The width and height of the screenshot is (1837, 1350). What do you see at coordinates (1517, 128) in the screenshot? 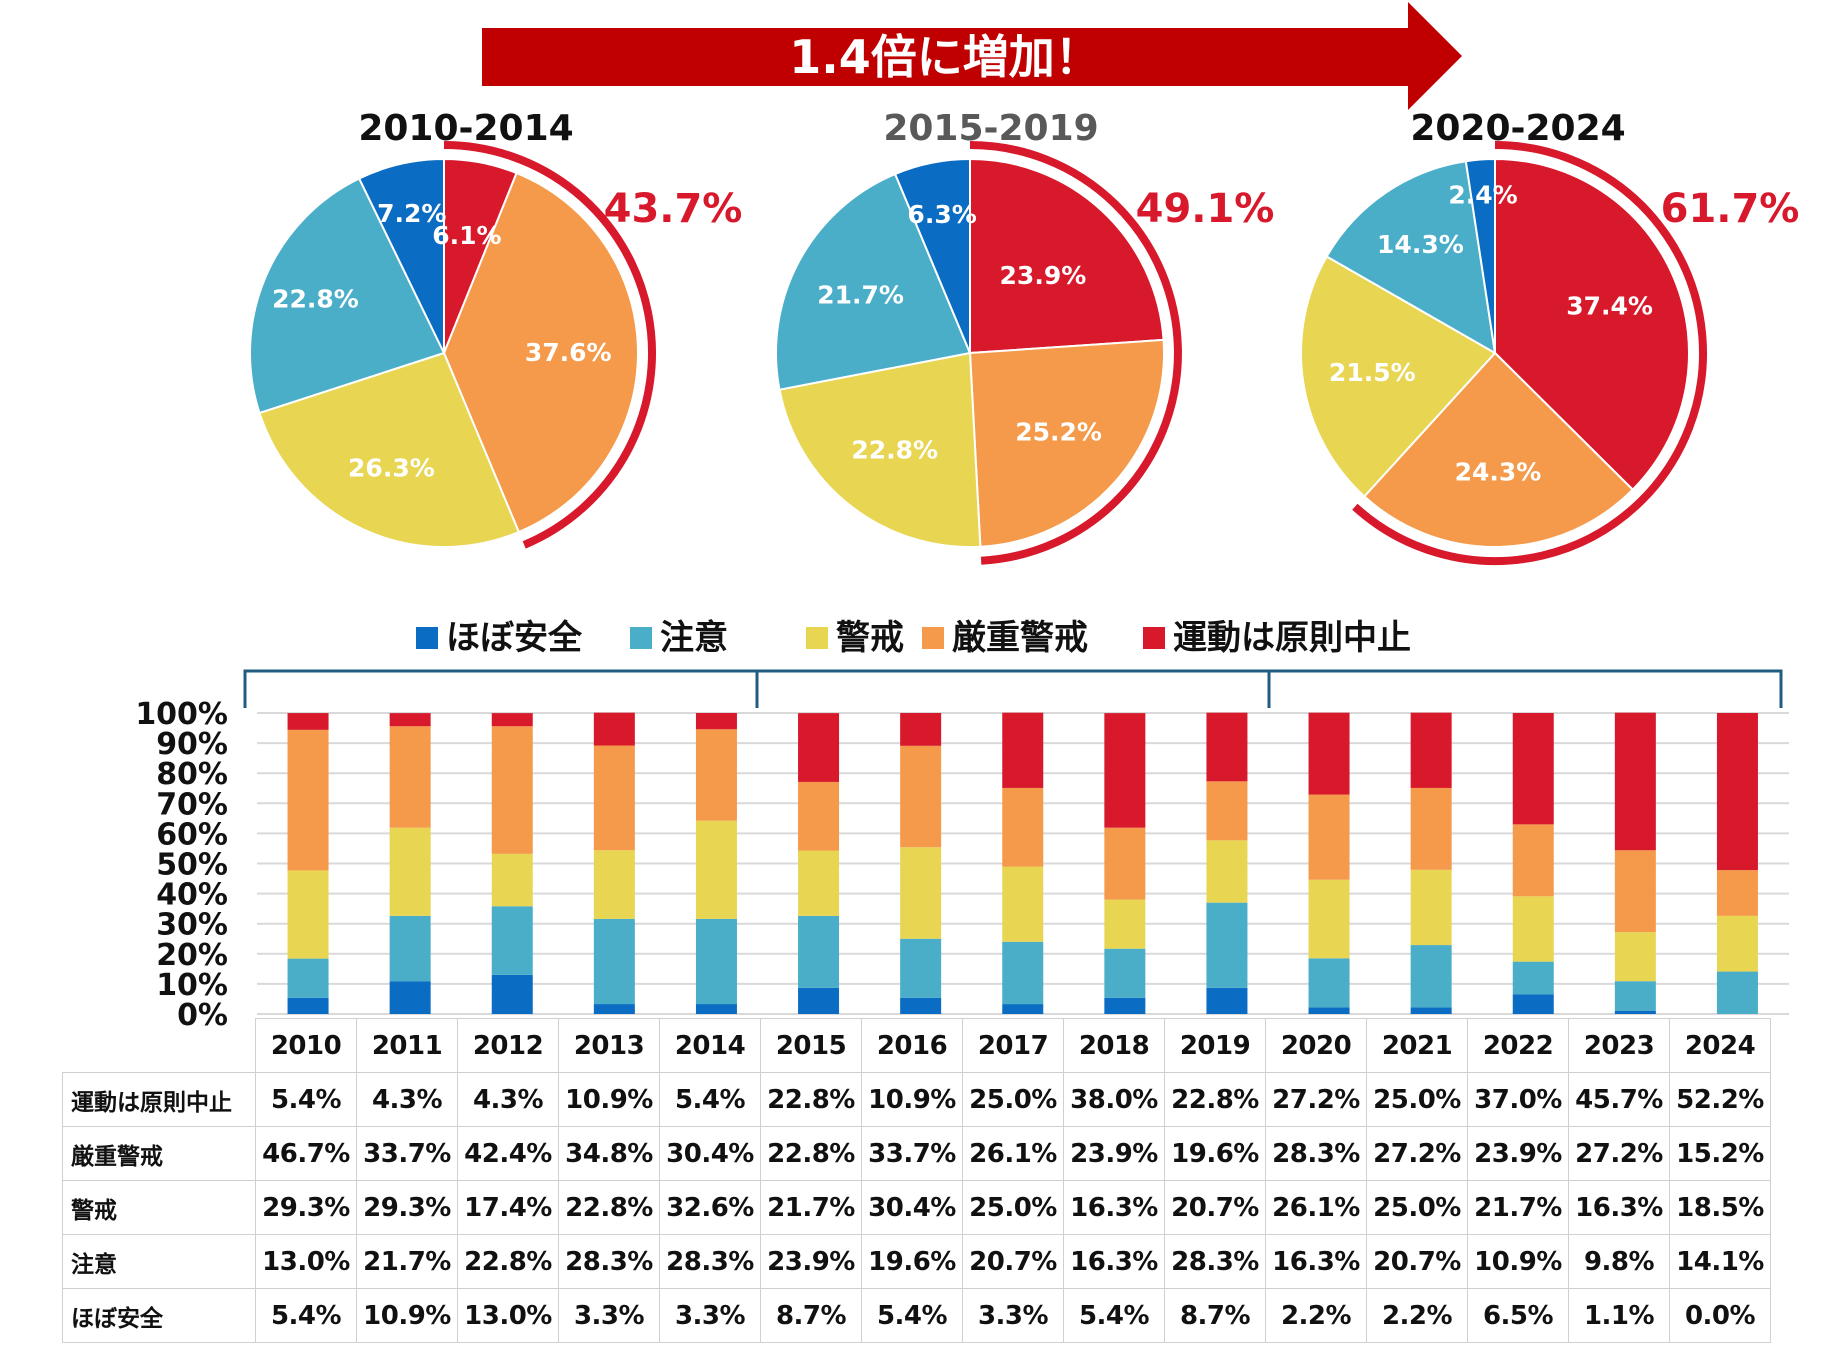
I see `pie-title: 2020-2024` at bounding box center [1517, 128].